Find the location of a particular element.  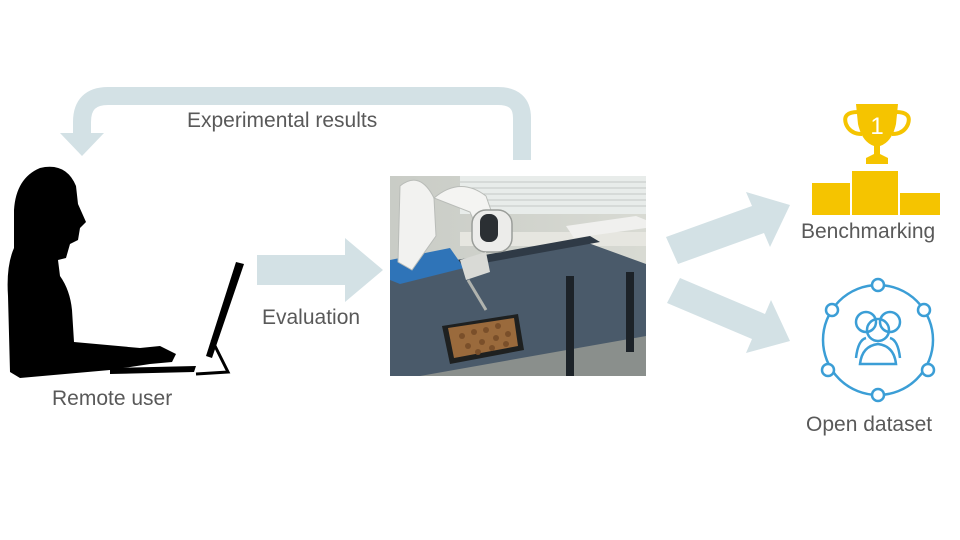

user-silhouette is located at coordinates (91, 272).